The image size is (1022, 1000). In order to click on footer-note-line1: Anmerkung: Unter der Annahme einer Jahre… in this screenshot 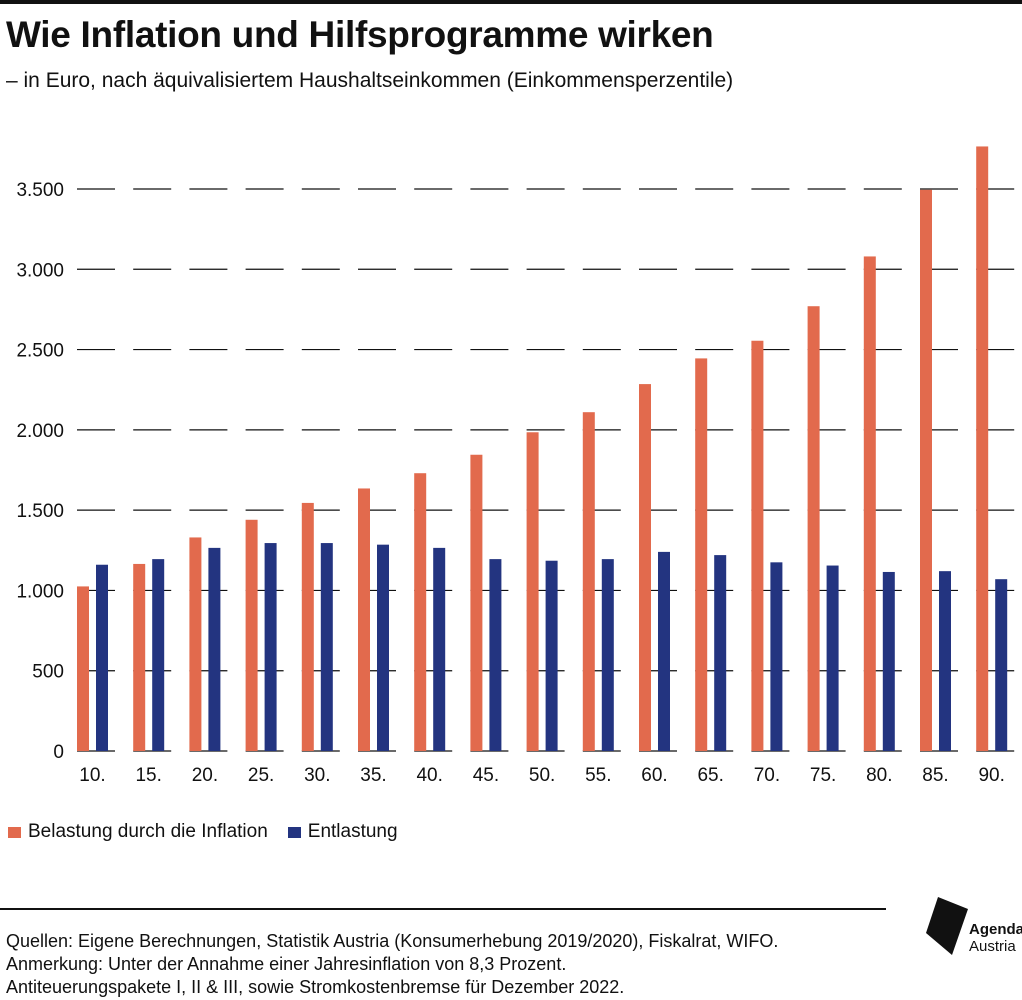, I will do `click(286, 964)`.